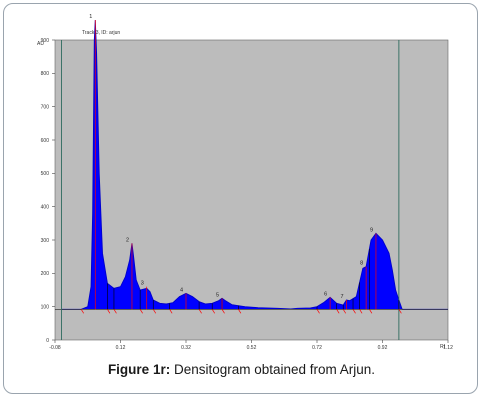 This screenshot has width=483, height=400. What do you see at coordinates (45, 141) in the screenshot?
I see `y-tick-label: 600` at bounding box center [45, 141].